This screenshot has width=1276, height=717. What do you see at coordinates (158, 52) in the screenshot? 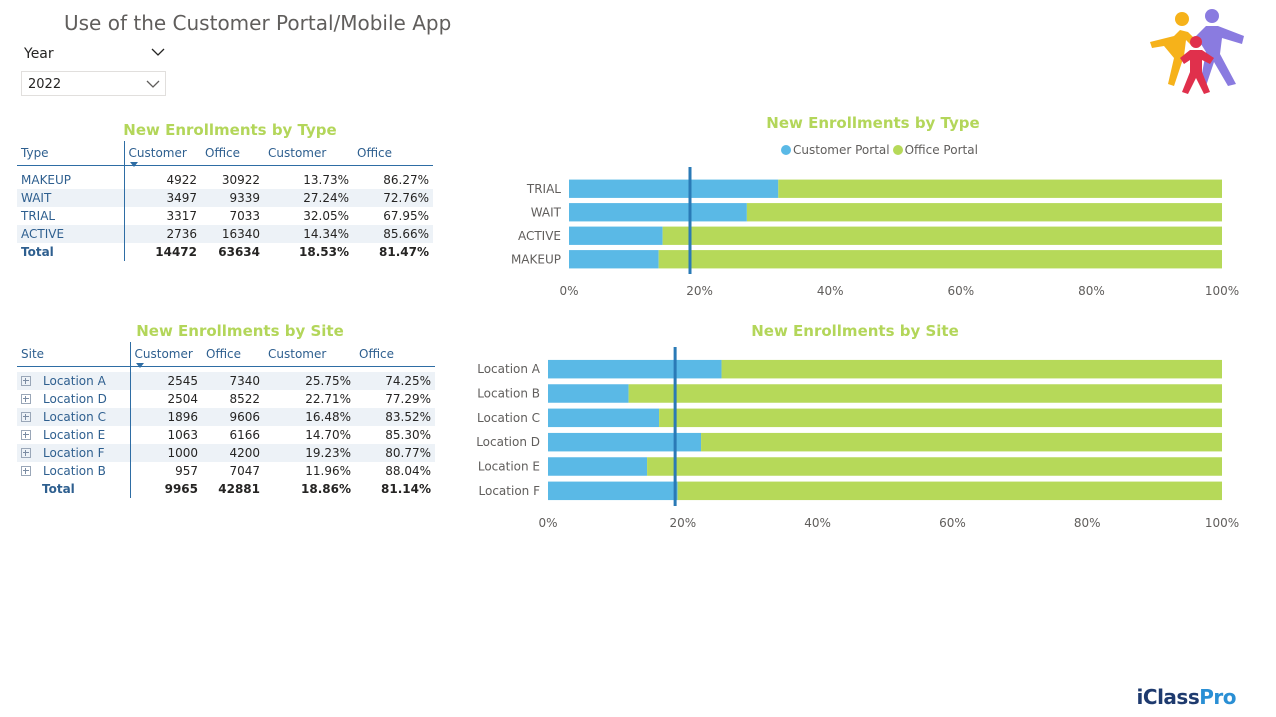
I see `chevron-down-icon` at bounding box center [158, 52].